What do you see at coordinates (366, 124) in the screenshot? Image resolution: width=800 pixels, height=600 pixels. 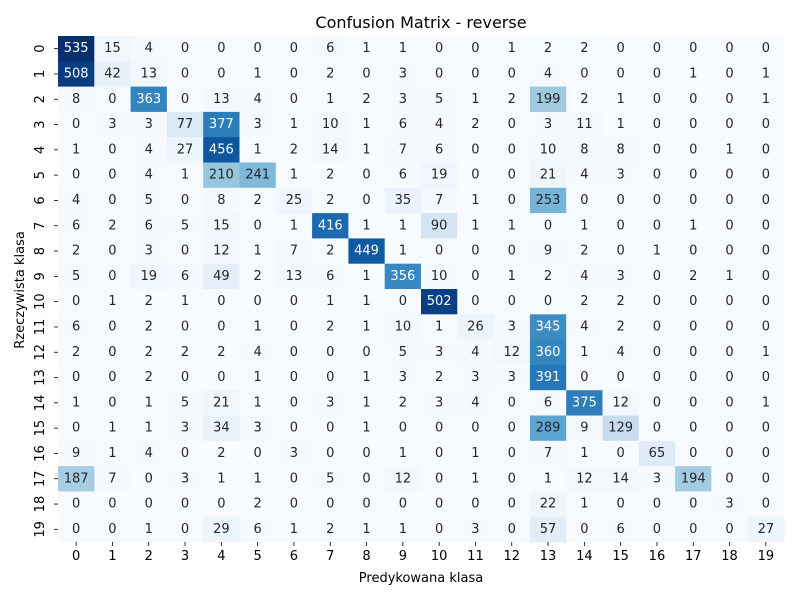 I see `cell-value-3-8: 1` at bounding box center [366, 124].